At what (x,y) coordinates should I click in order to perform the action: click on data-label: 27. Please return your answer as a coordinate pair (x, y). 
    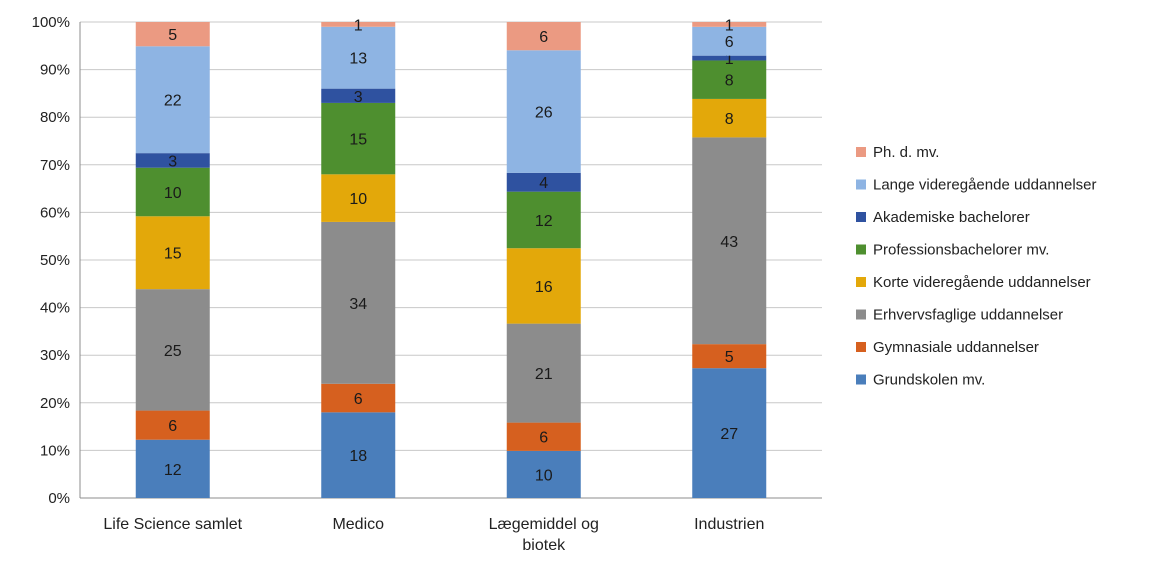
    Looking at the image, I should click on (729, 434).